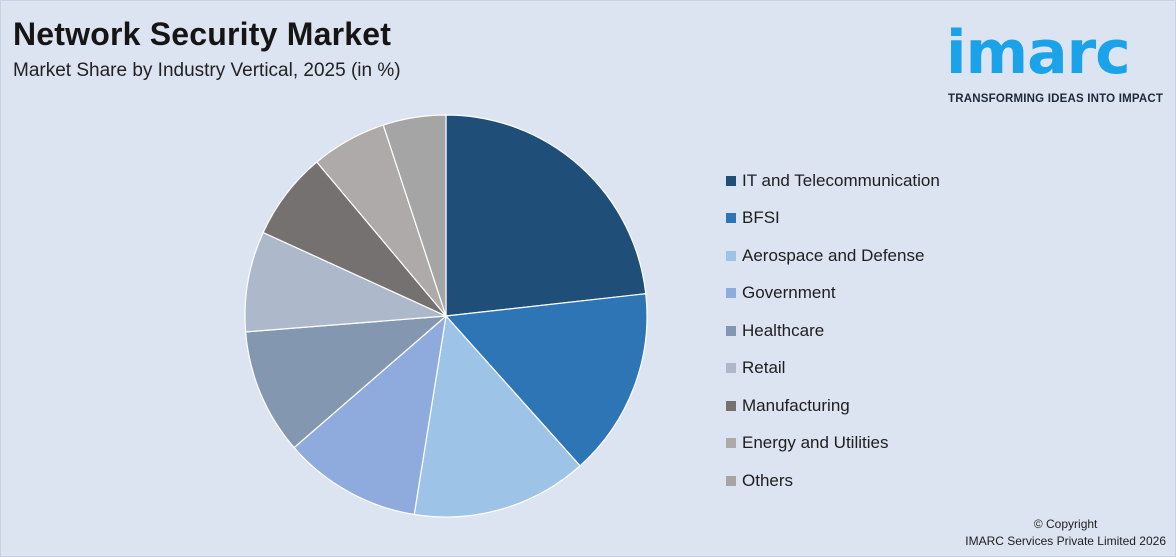  I want to click on legend-label: IT and Telecommunication, so click(841, 180).